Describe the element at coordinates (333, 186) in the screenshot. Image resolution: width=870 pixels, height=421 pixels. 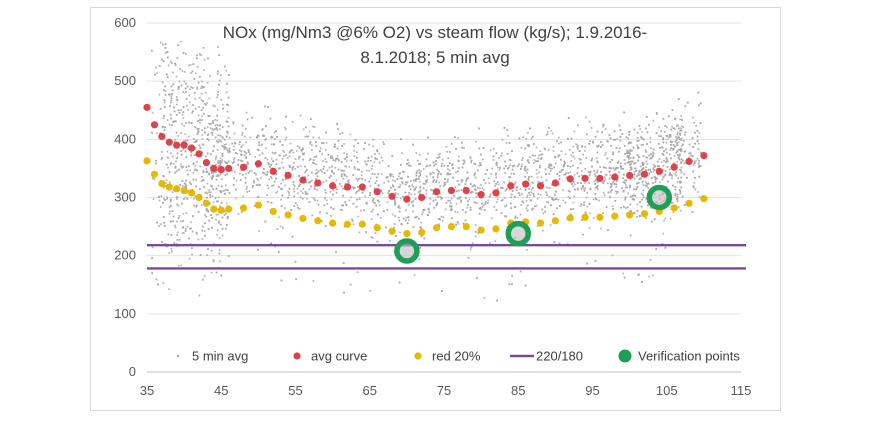
I see `avg-curve-point` at that location.